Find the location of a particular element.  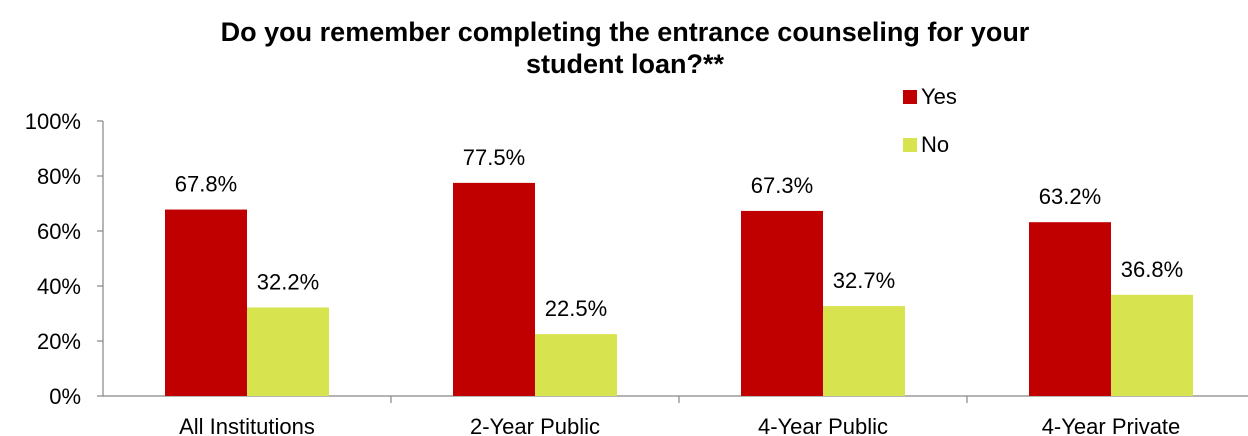

x-category-label: All Institutions is located at coordinates (247, 425).